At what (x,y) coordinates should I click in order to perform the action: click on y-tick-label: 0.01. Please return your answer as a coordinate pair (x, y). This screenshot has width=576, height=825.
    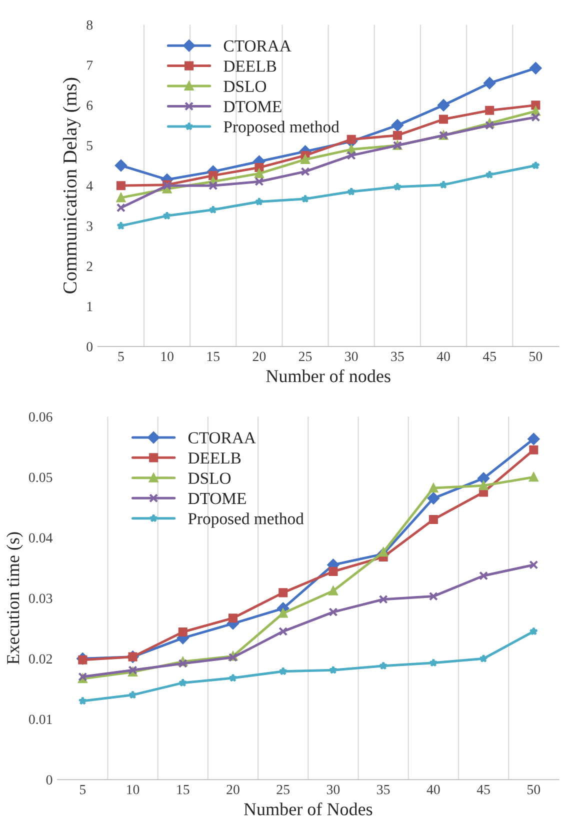
    Looking at the image, I should click on (40, 719).